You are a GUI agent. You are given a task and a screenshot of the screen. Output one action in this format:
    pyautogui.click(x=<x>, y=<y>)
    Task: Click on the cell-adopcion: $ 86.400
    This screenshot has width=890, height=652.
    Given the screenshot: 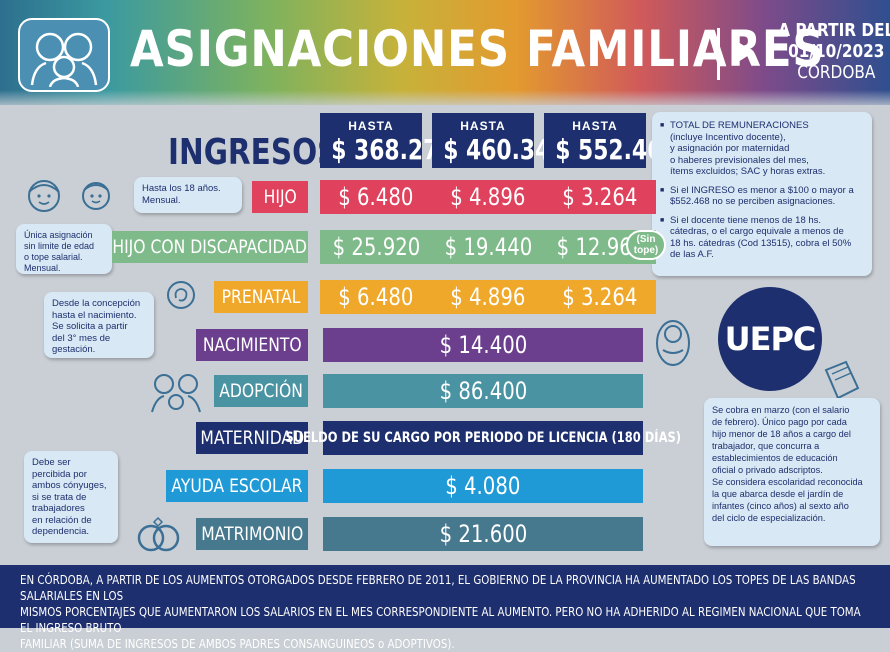 What is the action you would take?
    pyautogui.click(x=483, y=391)
    